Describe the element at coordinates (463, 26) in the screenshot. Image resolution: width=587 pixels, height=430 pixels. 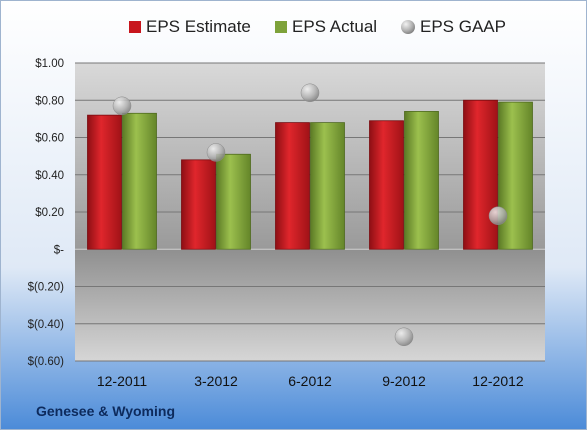
I see `legend-label-gaap: EPS GAAP` at that location.